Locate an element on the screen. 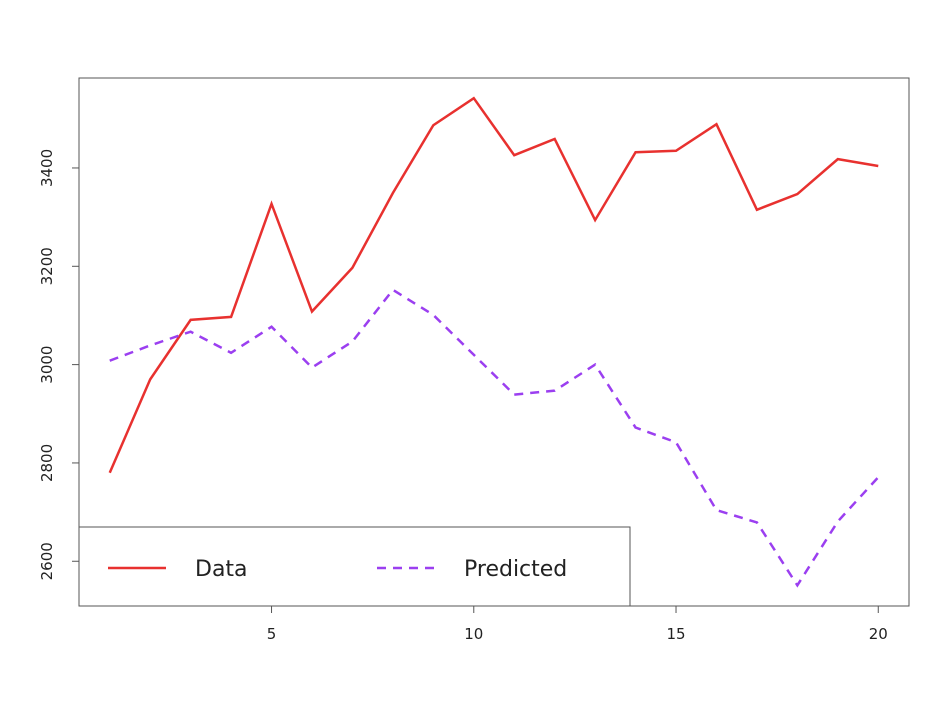 This screenshot has height=704, width=950. legend-box is located at coordinates (354, 566).